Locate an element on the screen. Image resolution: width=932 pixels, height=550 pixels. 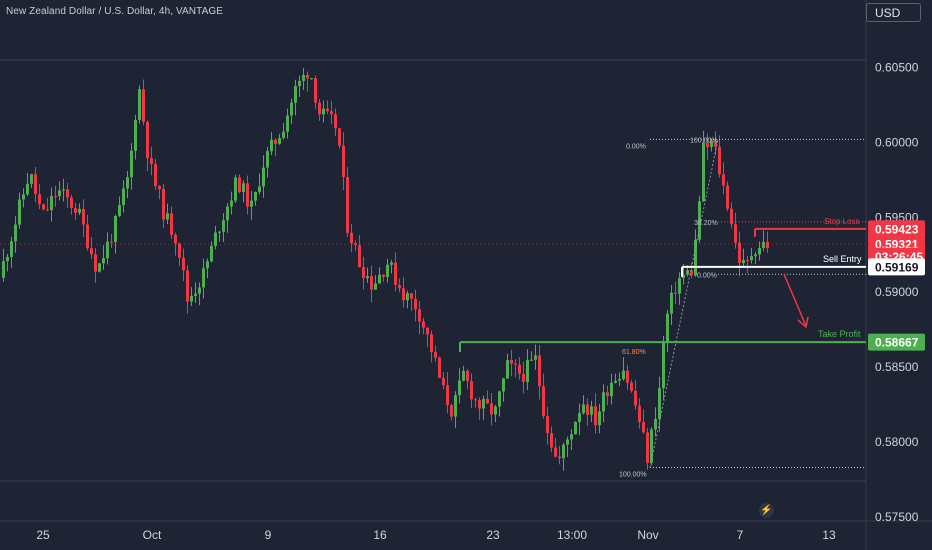
take-profit-label: Take Profit is located at coordinates (839, 334).